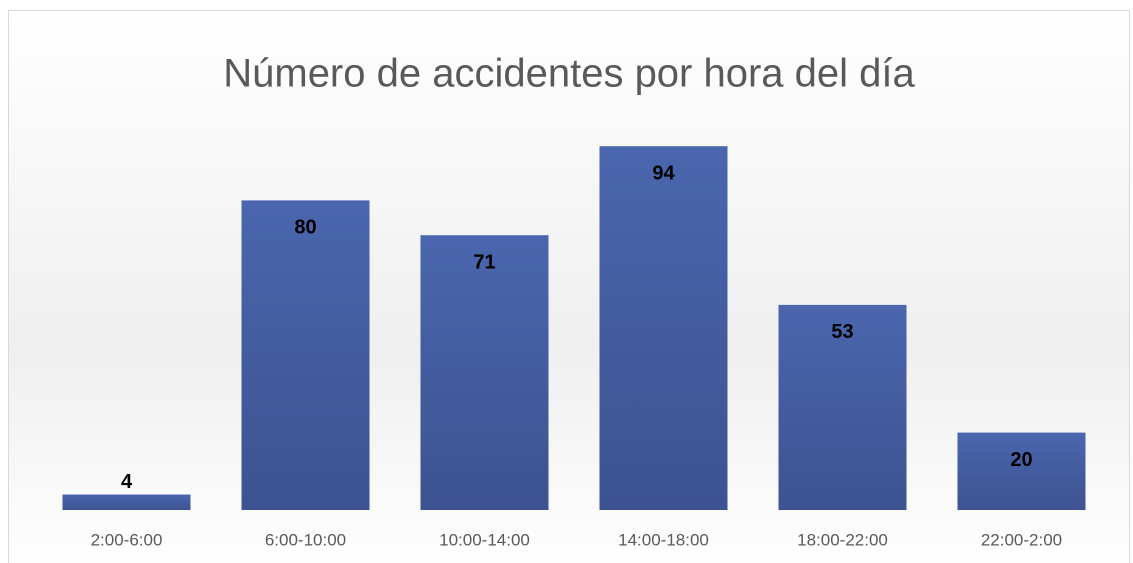 This screenshot has width=1133, height=563. What do you see at coordinates (305, 539) in the screenshot?
I see `x-tick-label: 6:00-10:00` at bounding box center [305, 539].